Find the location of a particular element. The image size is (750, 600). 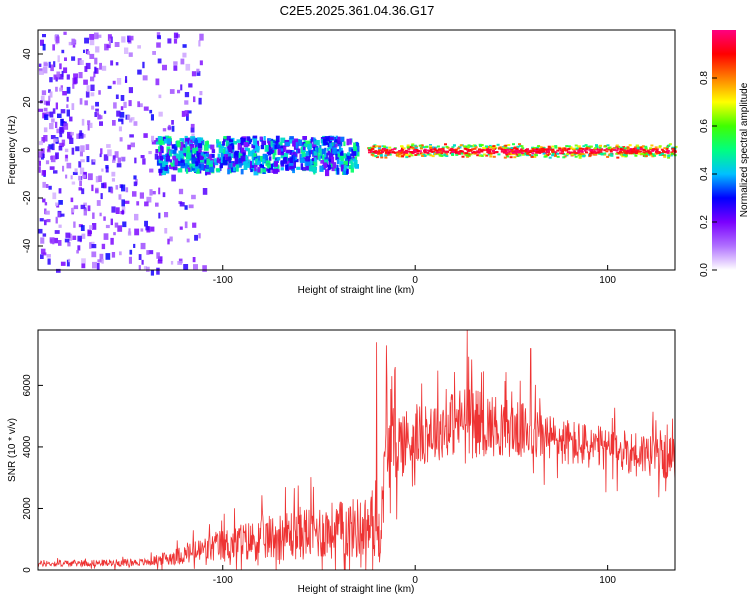

colorbar-label: Normalized spectral amplitude is located at coordinates (744, 149).